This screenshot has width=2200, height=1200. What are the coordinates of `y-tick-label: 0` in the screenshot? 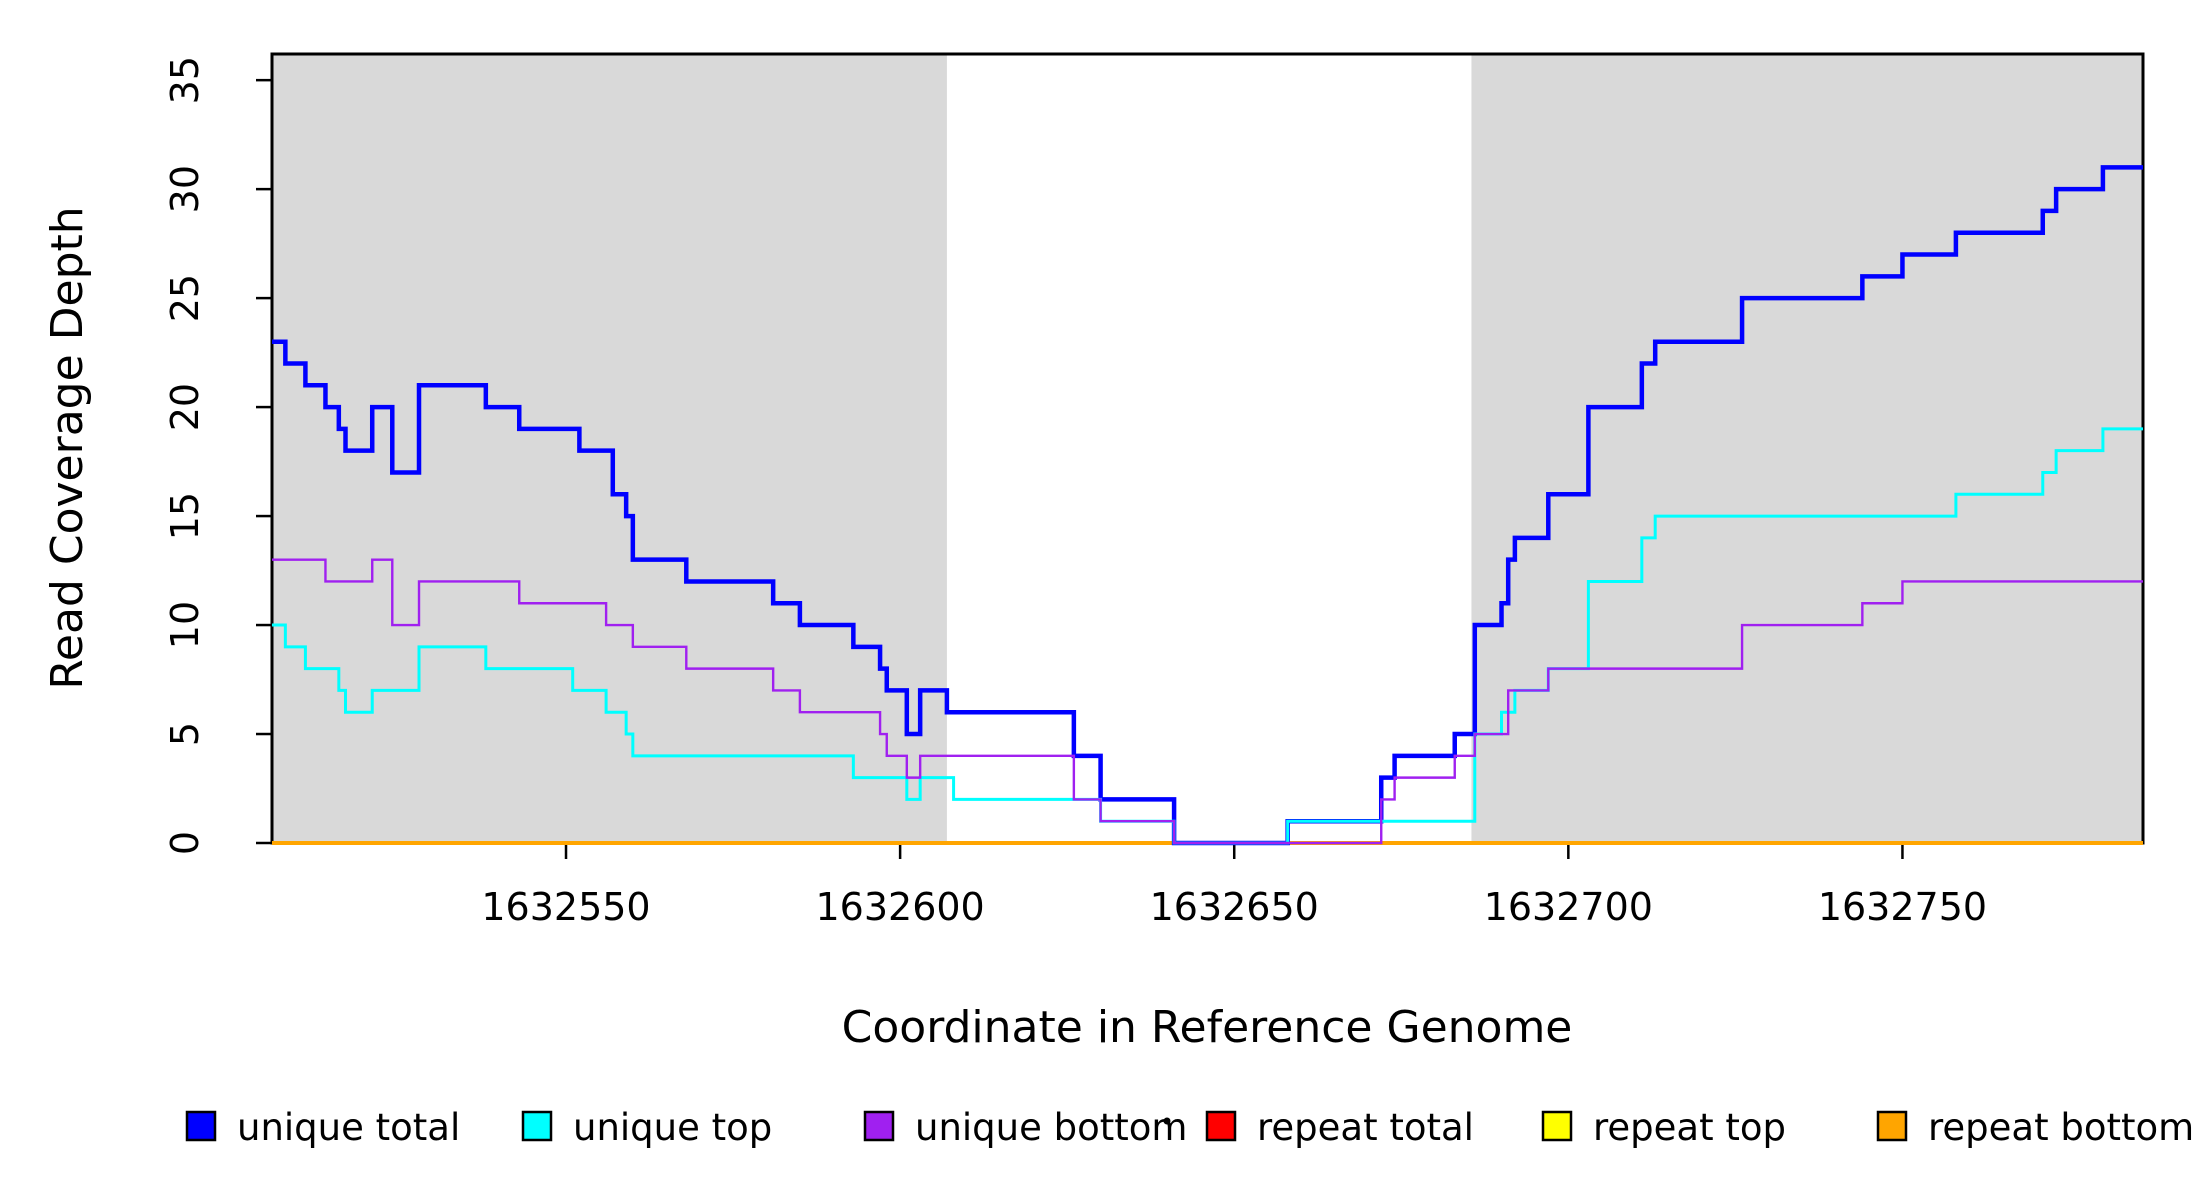 It's located at (185, 843).